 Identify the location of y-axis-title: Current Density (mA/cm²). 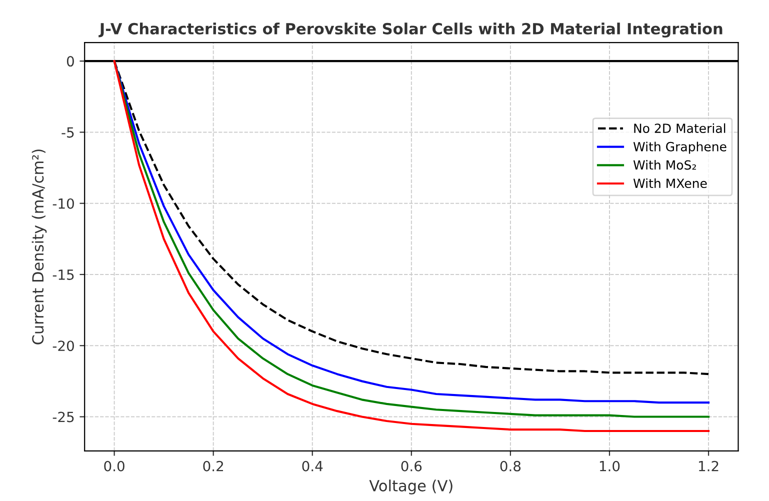
(39, 247).